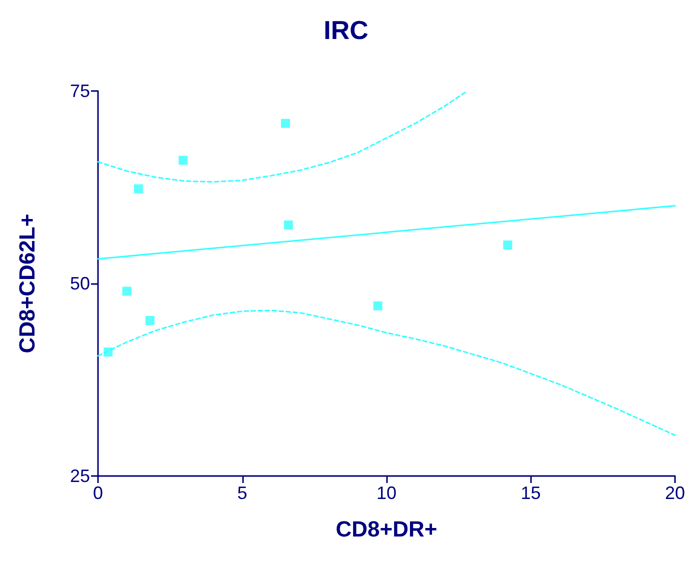 This screenshot has width=692, height=565. Describe the element at coordinates (346, 30) in the screenshot. I see `chart-title: IRC` at that location.